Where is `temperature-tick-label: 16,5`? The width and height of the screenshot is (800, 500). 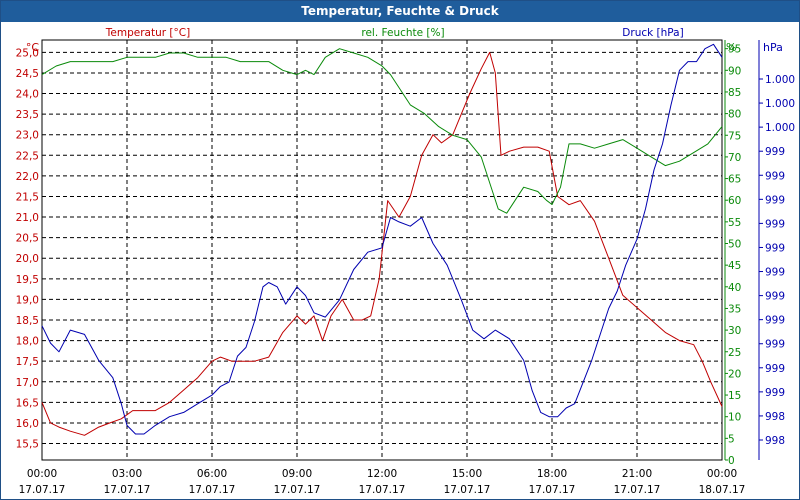 temperature-tick-label: 16,5 is located at coordinates (27, 403).